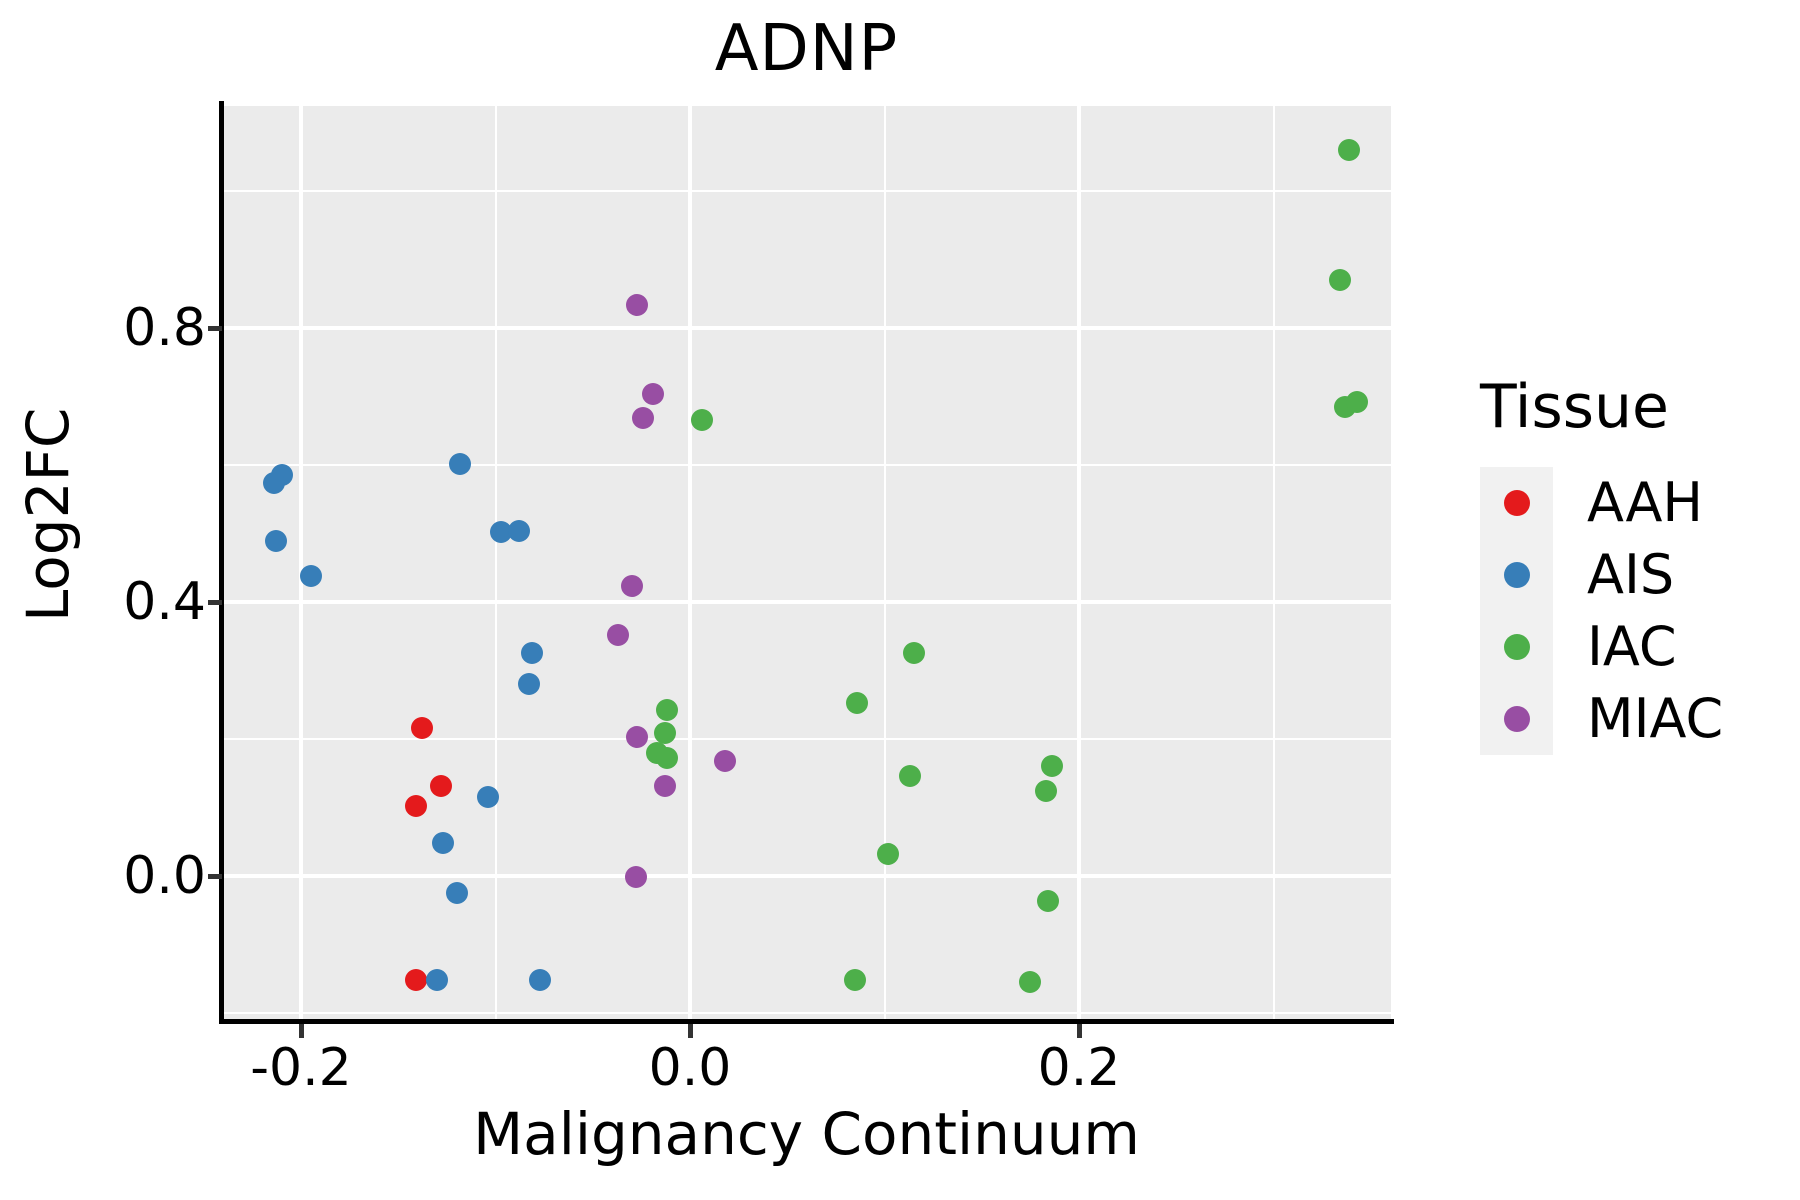  What do you see at coordinates (1631, 574) in the screenshot?
I see `legend-label-ais: AIS` at bounding box center [1631, 574].